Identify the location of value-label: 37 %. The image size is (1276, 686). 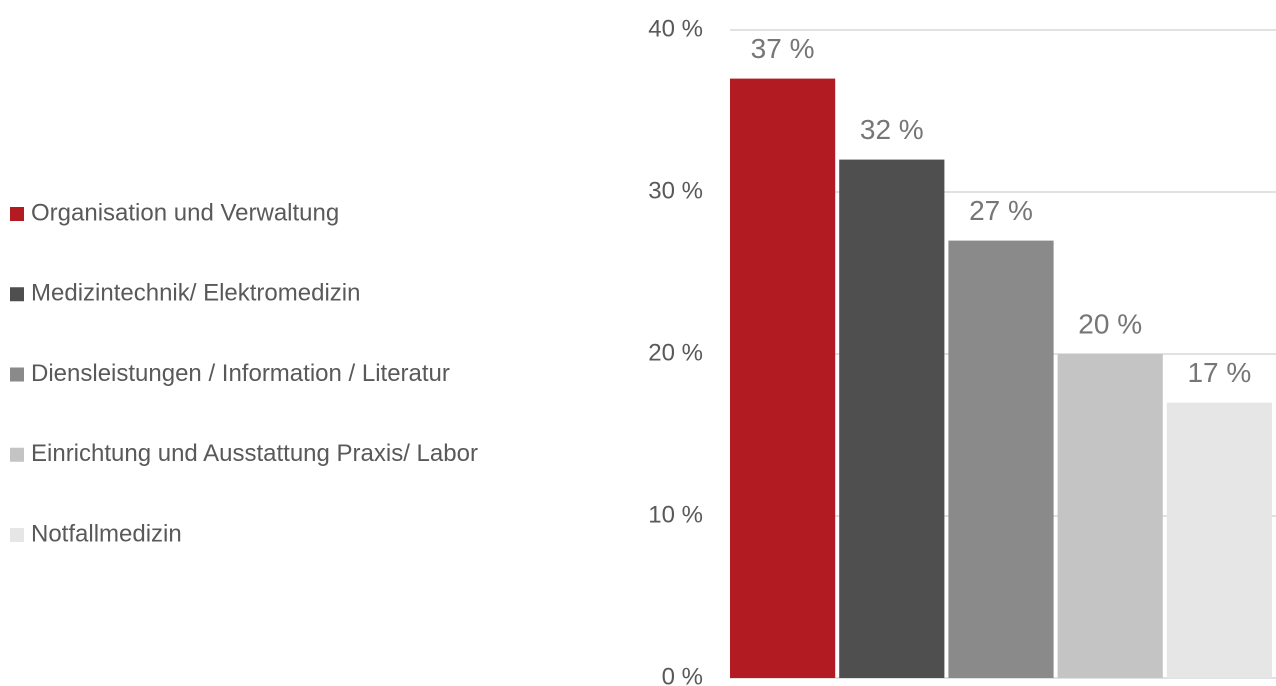
(783, 48).